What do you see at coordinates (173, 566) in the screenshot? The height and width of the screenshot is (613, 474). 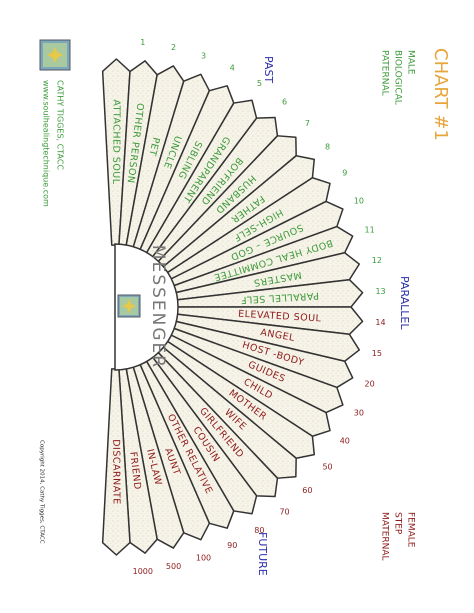 I see `sequence-number: 500` at bounding box center [173, 566].